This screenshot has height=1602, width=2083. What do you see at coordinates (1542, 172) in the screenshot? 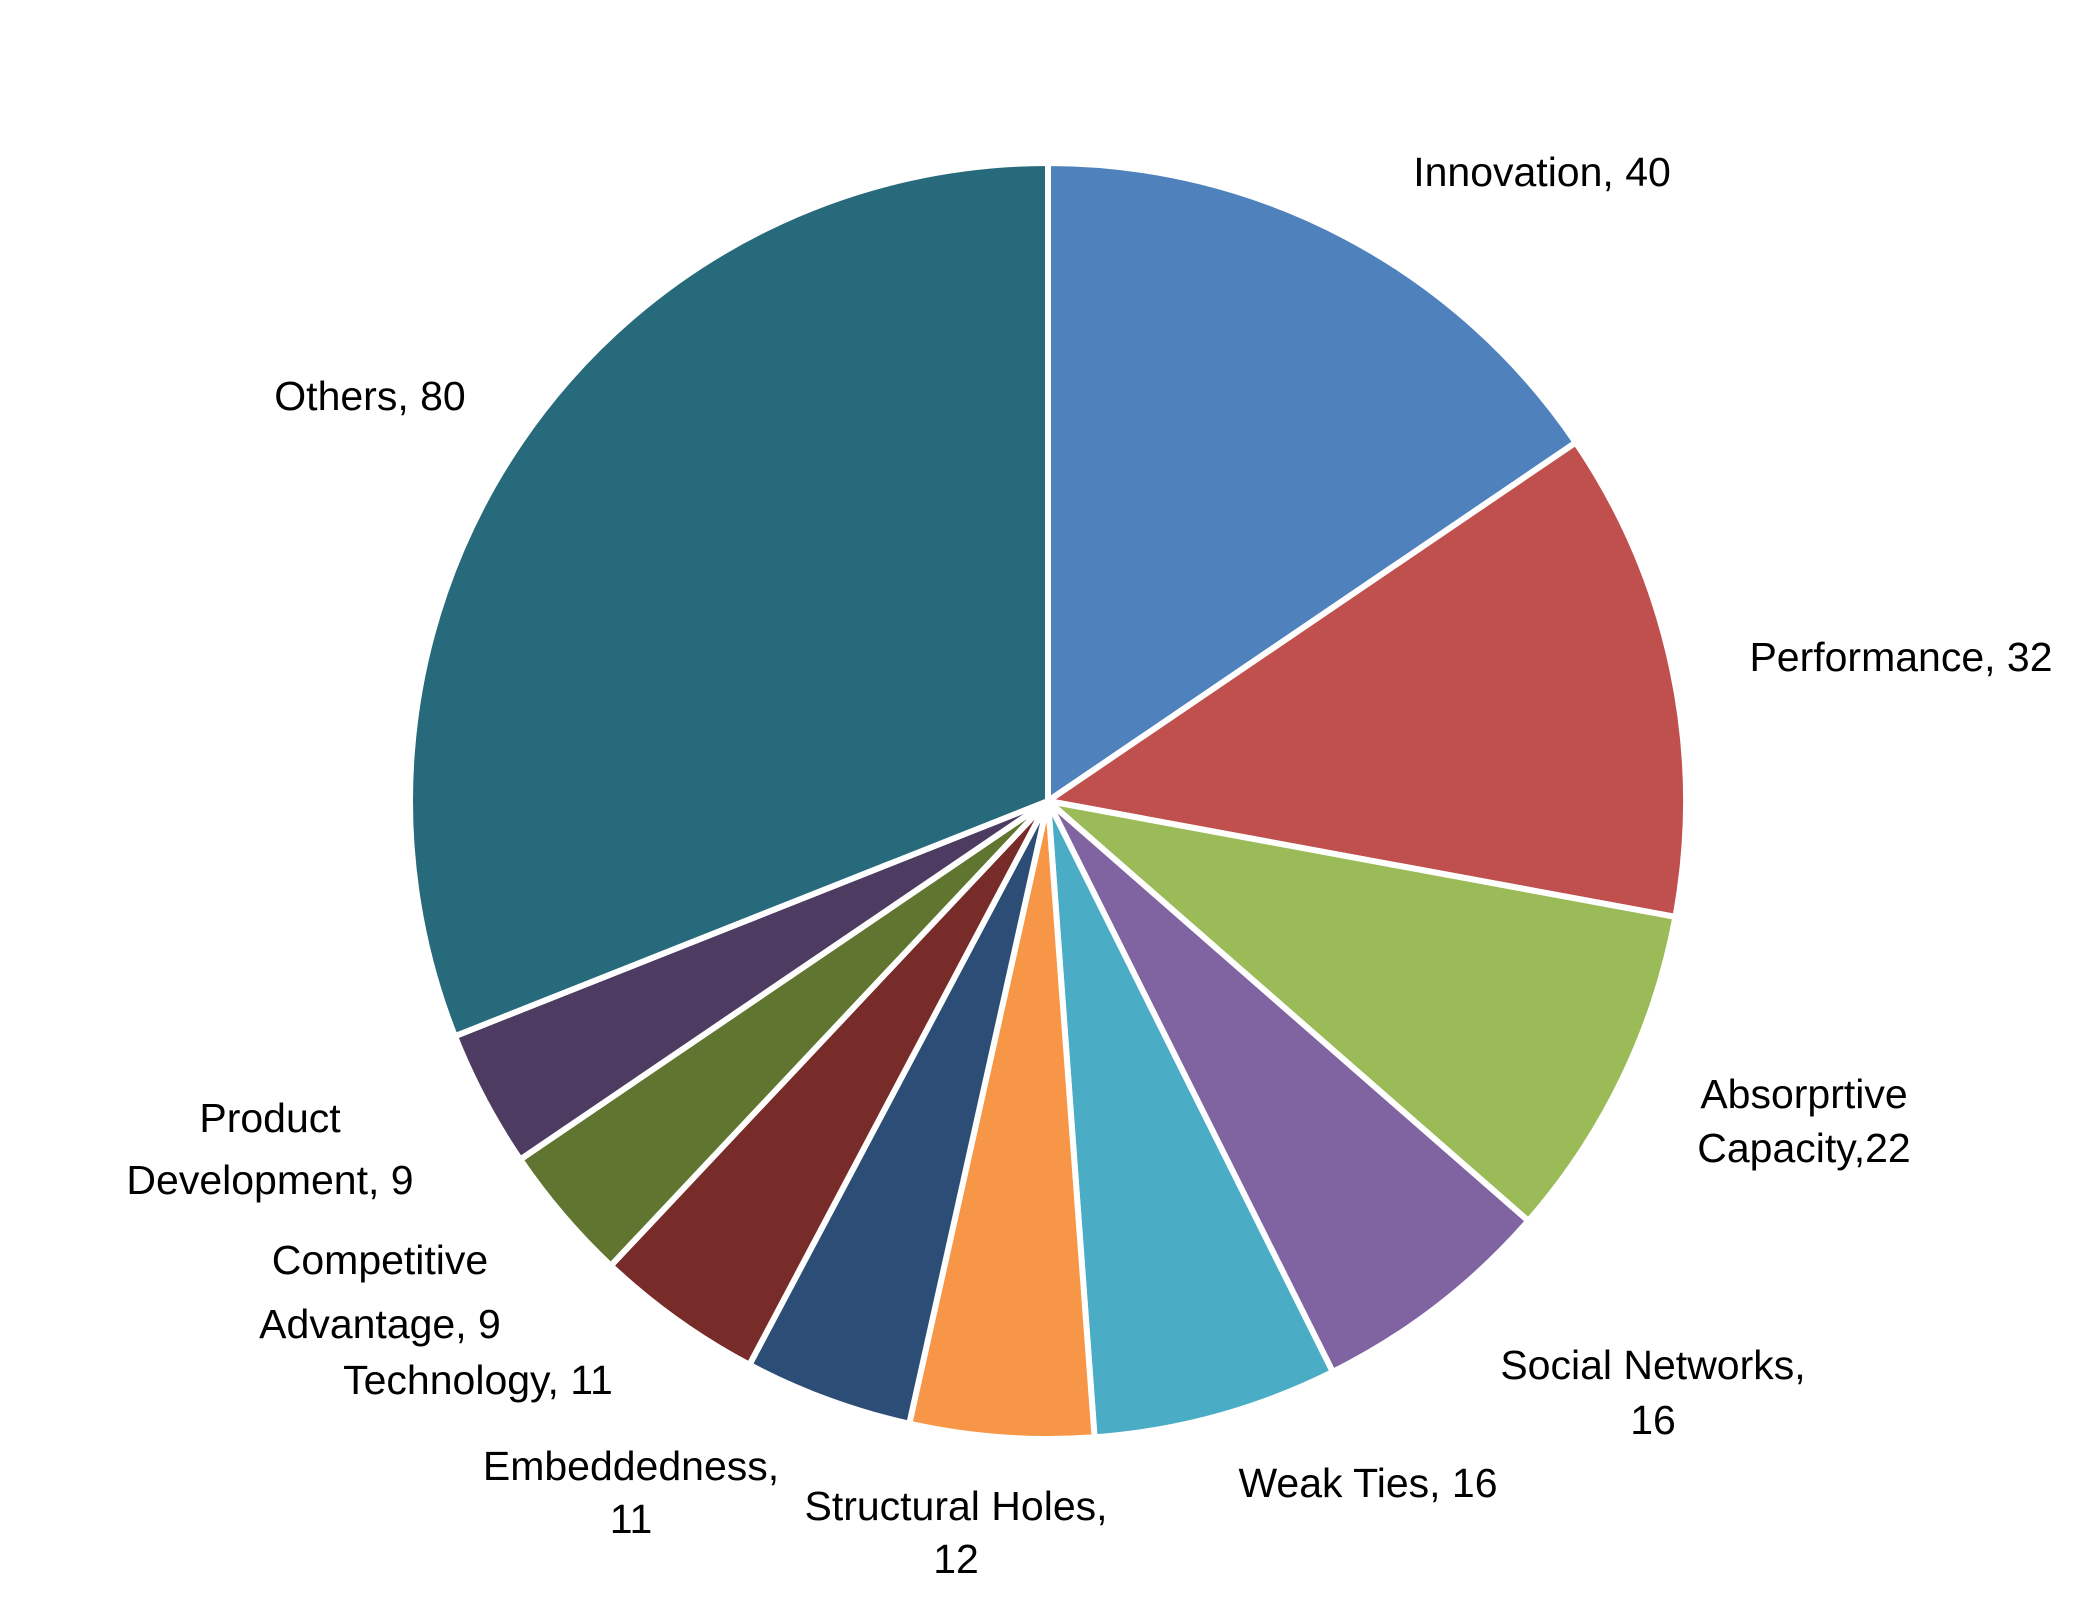
I see `data-label: Innovation, 40` at bounding box center [1542, 172].